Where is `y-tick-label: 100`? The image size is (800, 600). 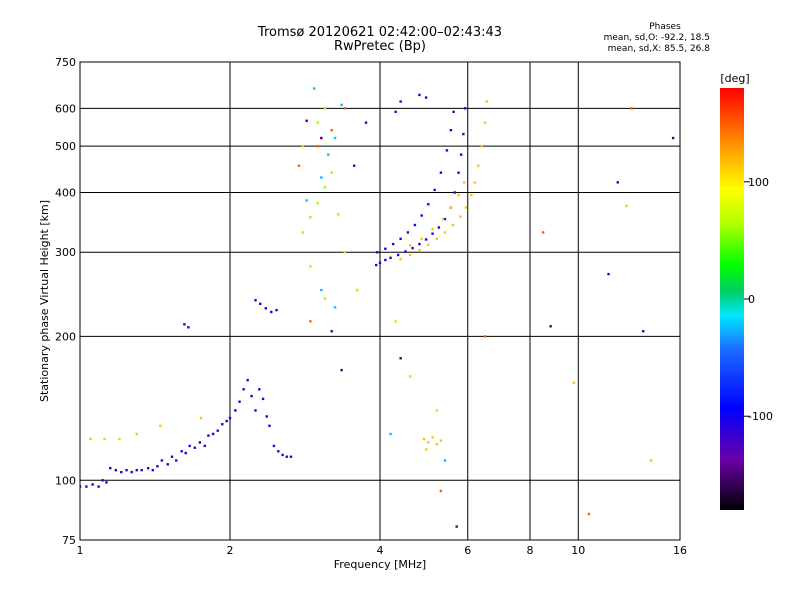
y-tick-label: 100 is located at coordinates (65, 480).